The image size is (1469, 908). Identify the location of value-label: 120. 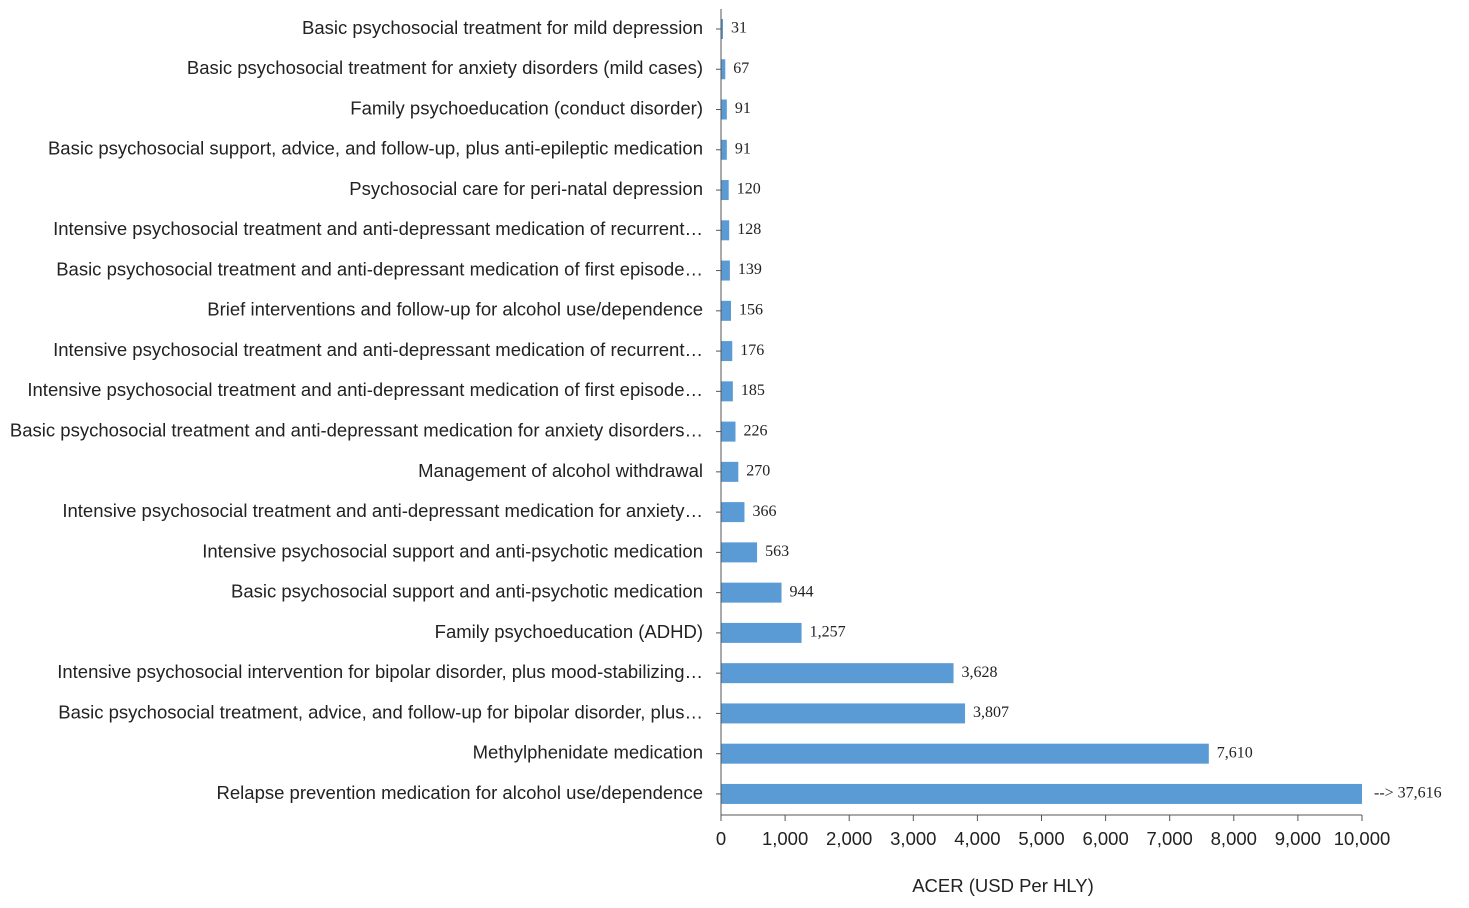
(749, 189).